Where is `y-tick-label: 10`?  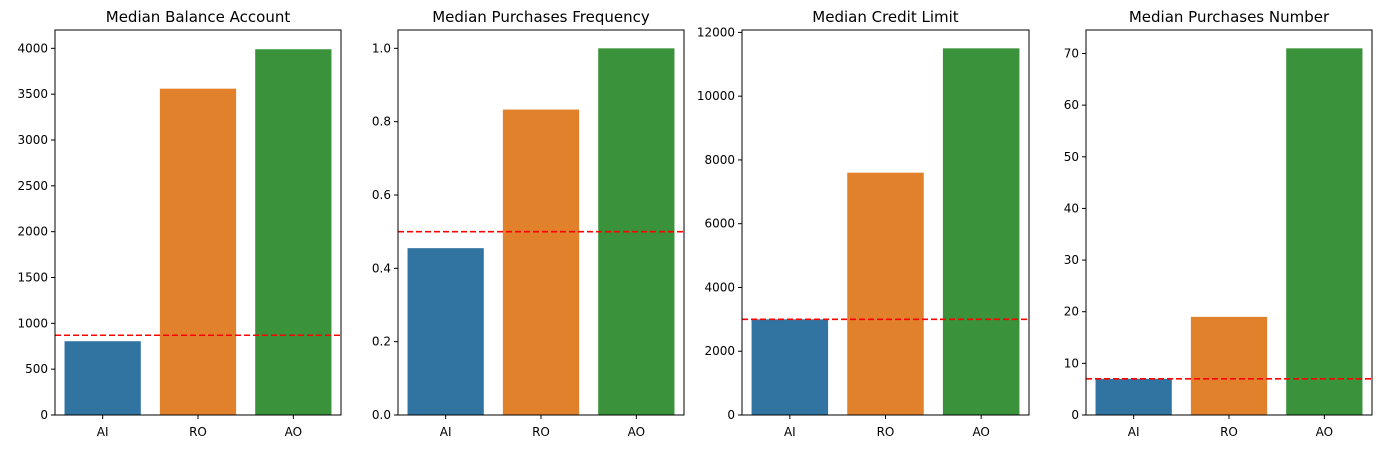
y-tick-label: 10 is located at coordinates (1071, 363).